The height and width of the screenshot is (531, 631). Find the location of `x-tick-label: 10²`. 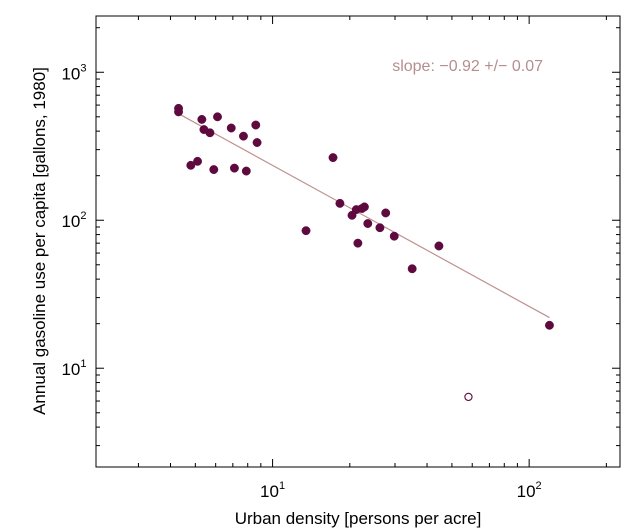

x-tick-label: 10² is located at coordinates (529, 490).